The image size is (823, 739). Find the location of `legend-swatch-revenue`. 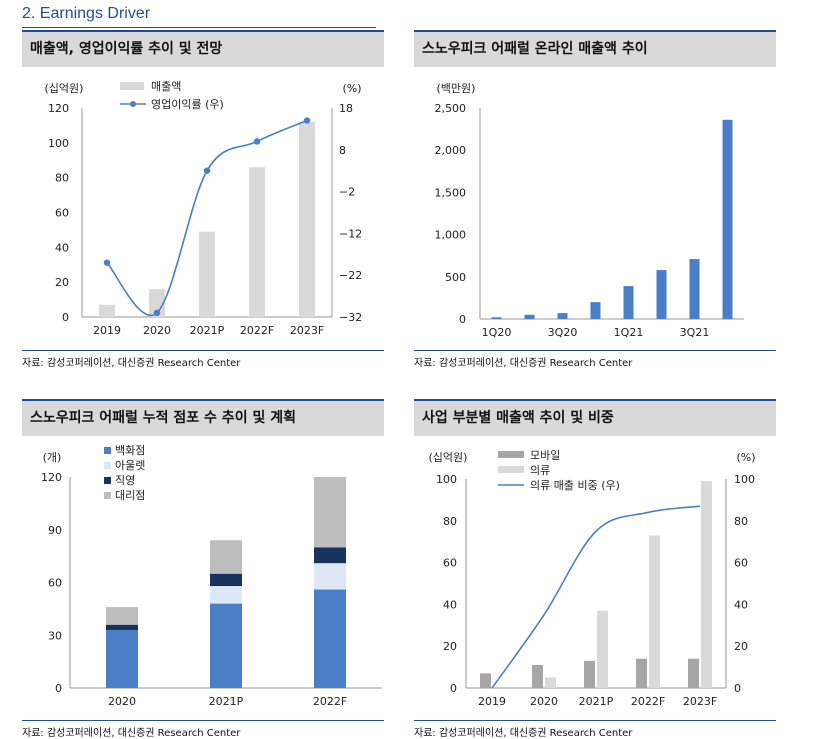

legend-swatch-revenue is located at coordinates (132, 86).